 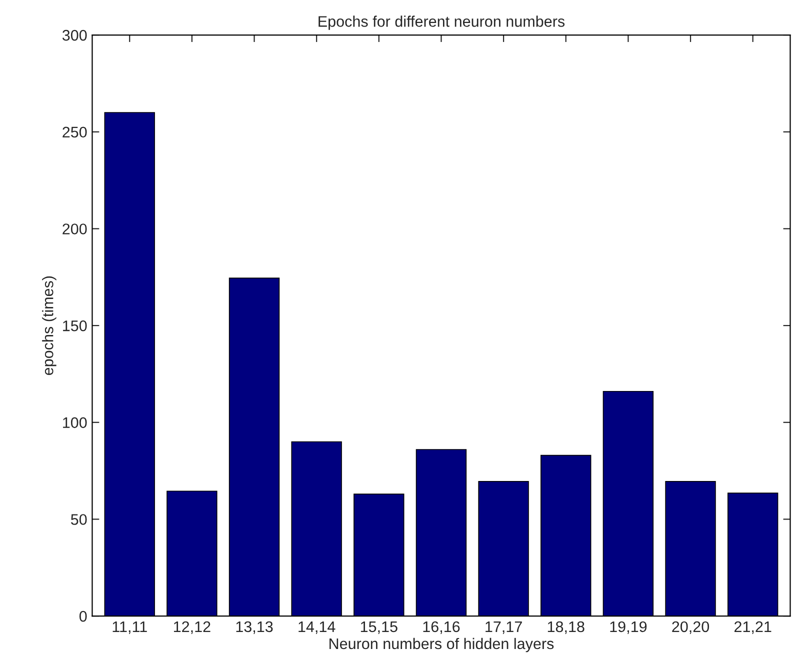 What do you see at coordinates (379, 627) in the screenshot?
I see `x-tick-label: 15,15` at bounding box center [379, 627].